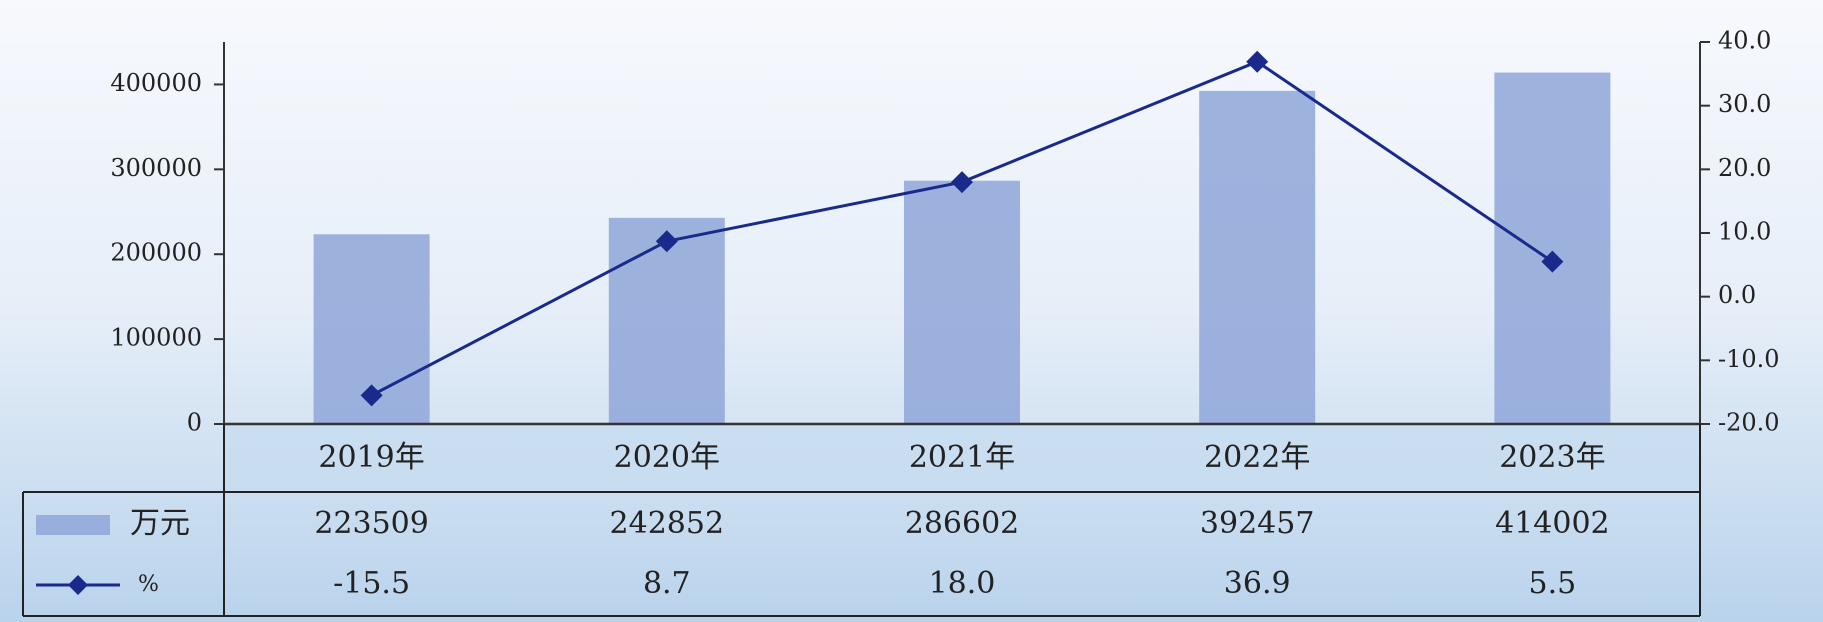 The height and width of the screenshot is (622, 1823). I want to click on y-tick-label: 0, so click(194, 423).